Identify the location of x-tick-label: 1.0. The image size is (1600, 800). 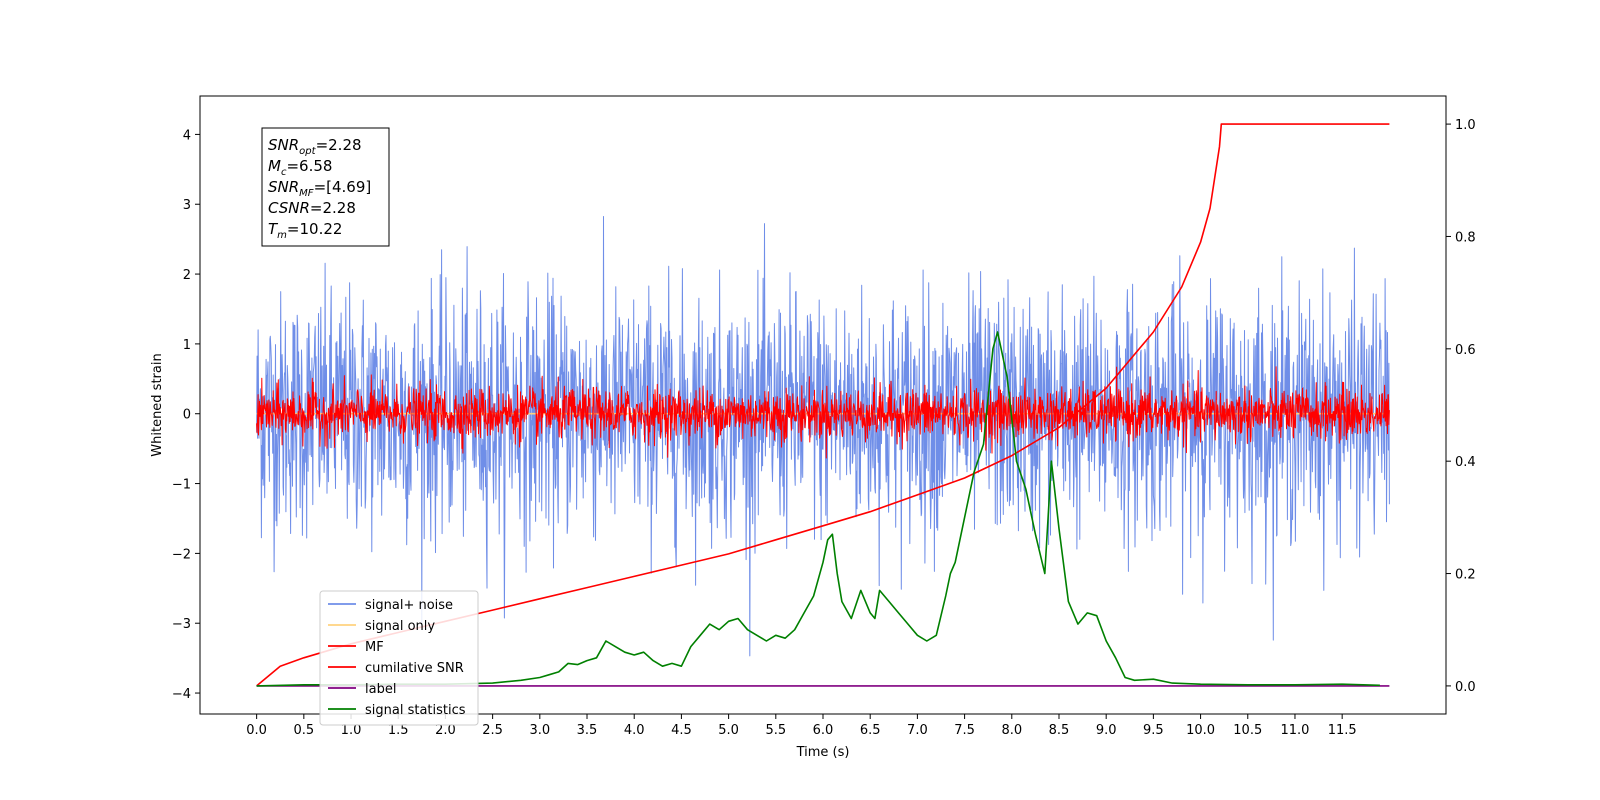
(351, 730).